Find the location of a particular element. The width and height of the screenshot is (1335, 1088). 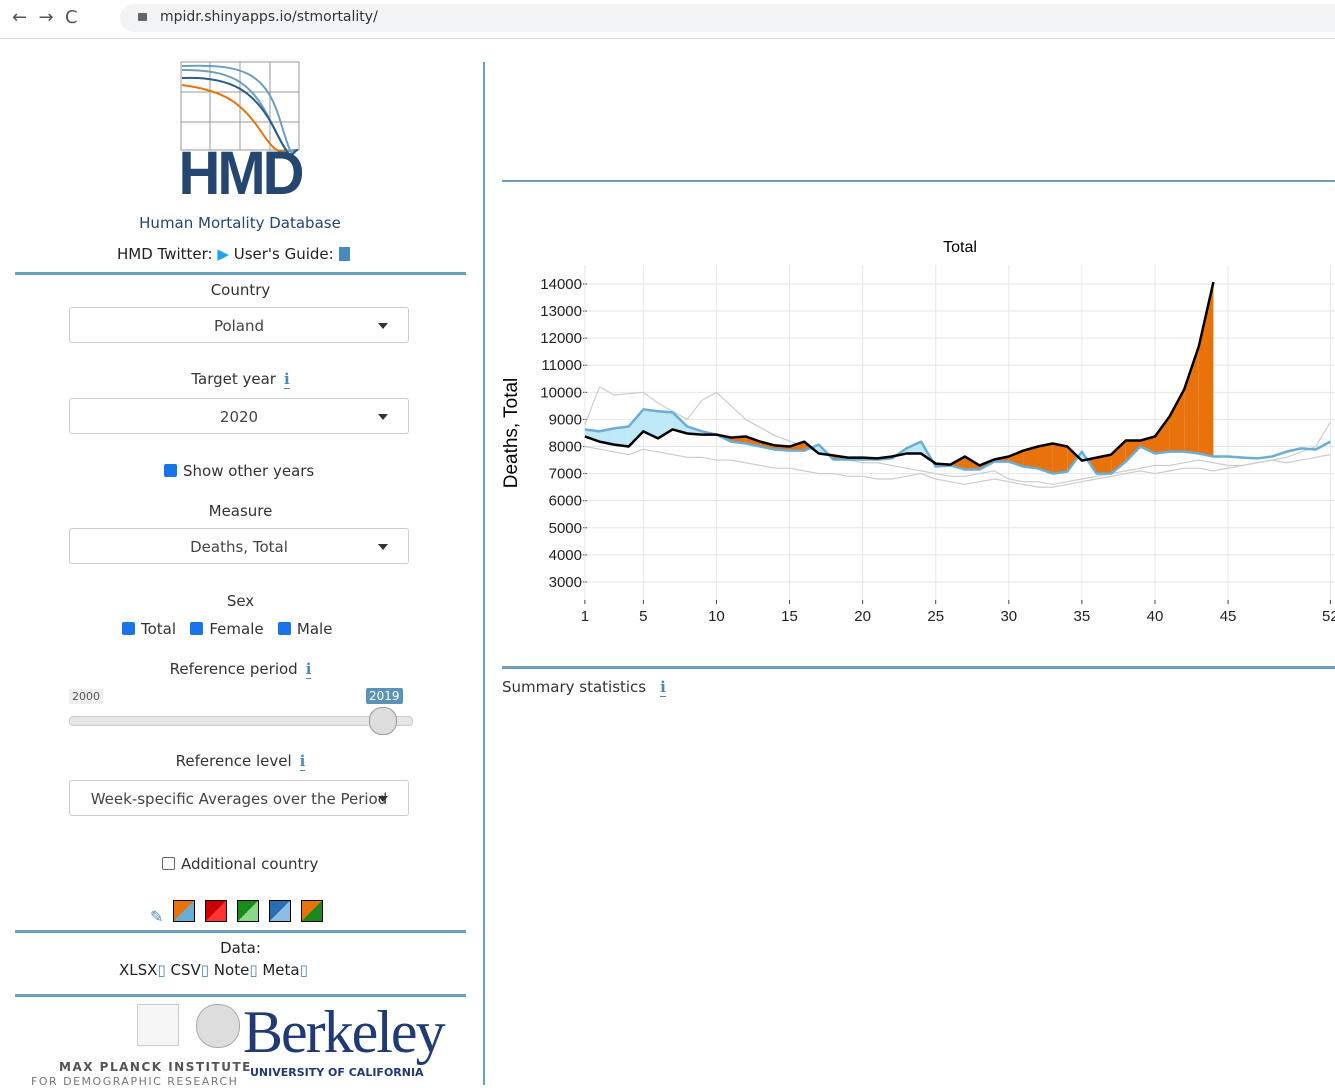

address-bar is located at coordinates (727, 18).